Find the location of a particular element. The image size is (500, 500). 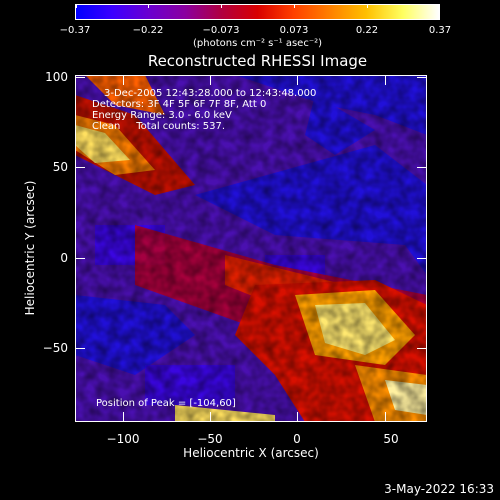

annotation-peak: Position of Peak = [-104,60] is located at coordinates (166, 403).